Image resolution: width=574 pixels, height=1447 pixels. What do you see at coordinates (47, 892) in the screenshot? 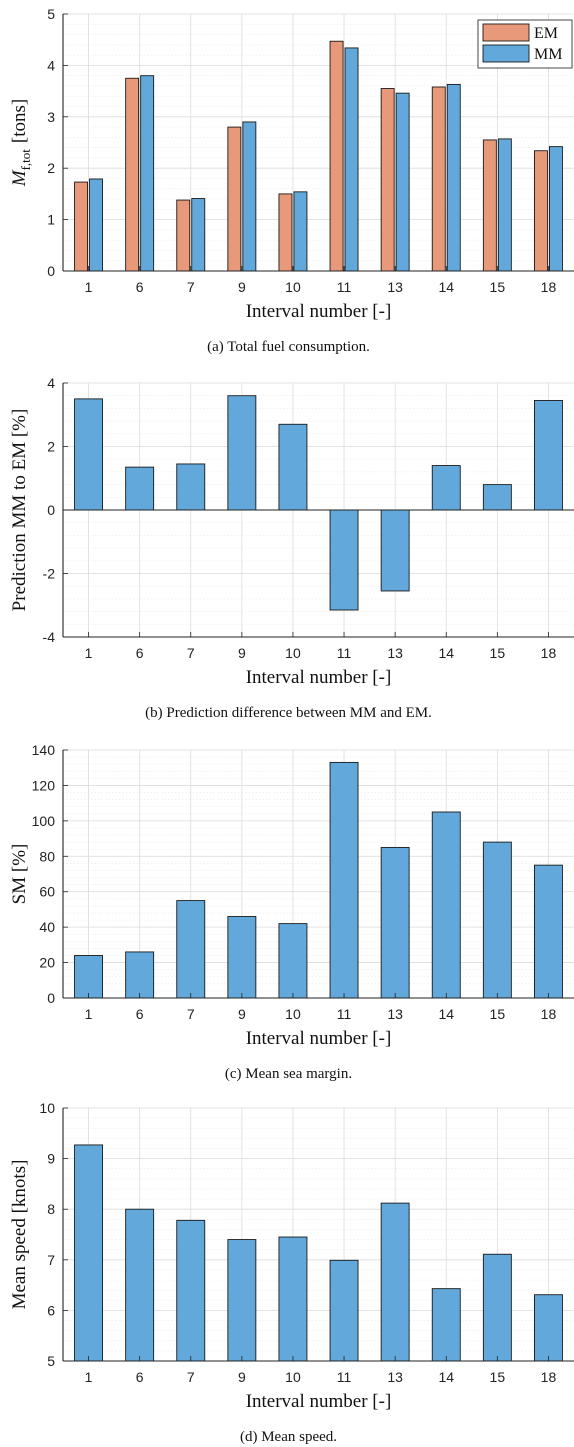
I see `y-tick-label: 60` at bounding box center [47, 892].